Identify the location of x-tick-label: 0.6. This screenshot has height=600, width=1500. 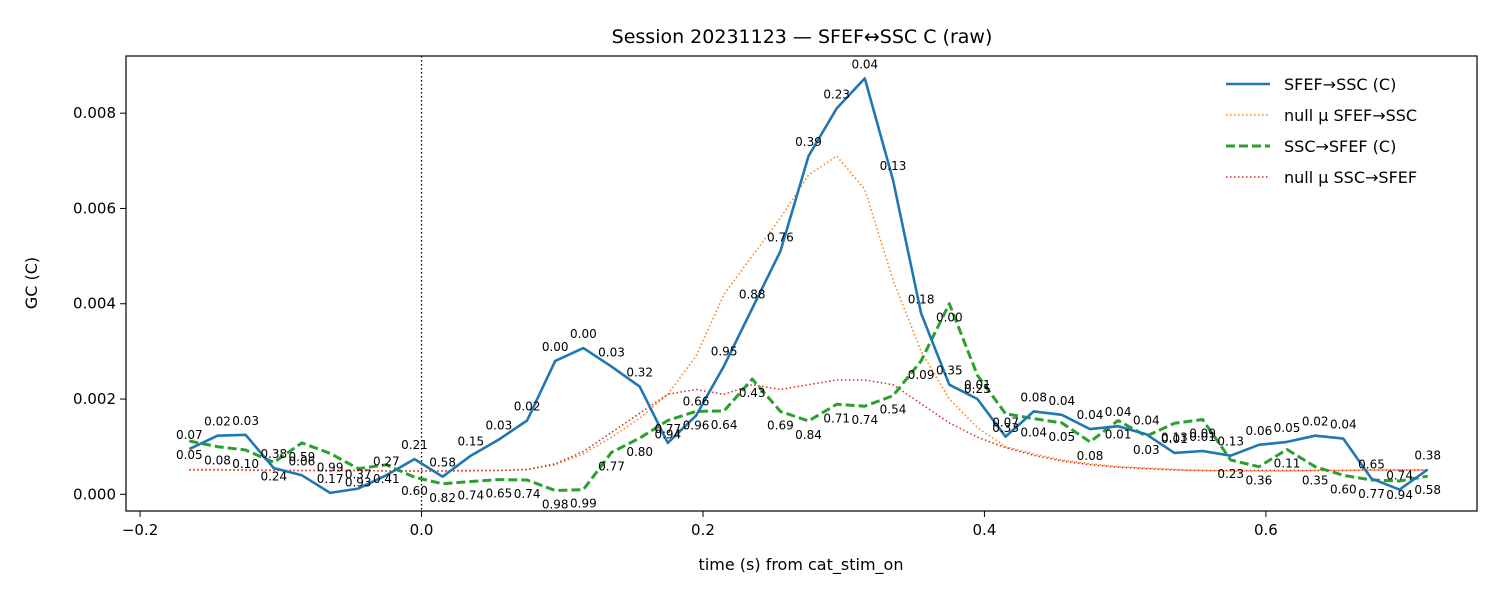
(1266, 530).